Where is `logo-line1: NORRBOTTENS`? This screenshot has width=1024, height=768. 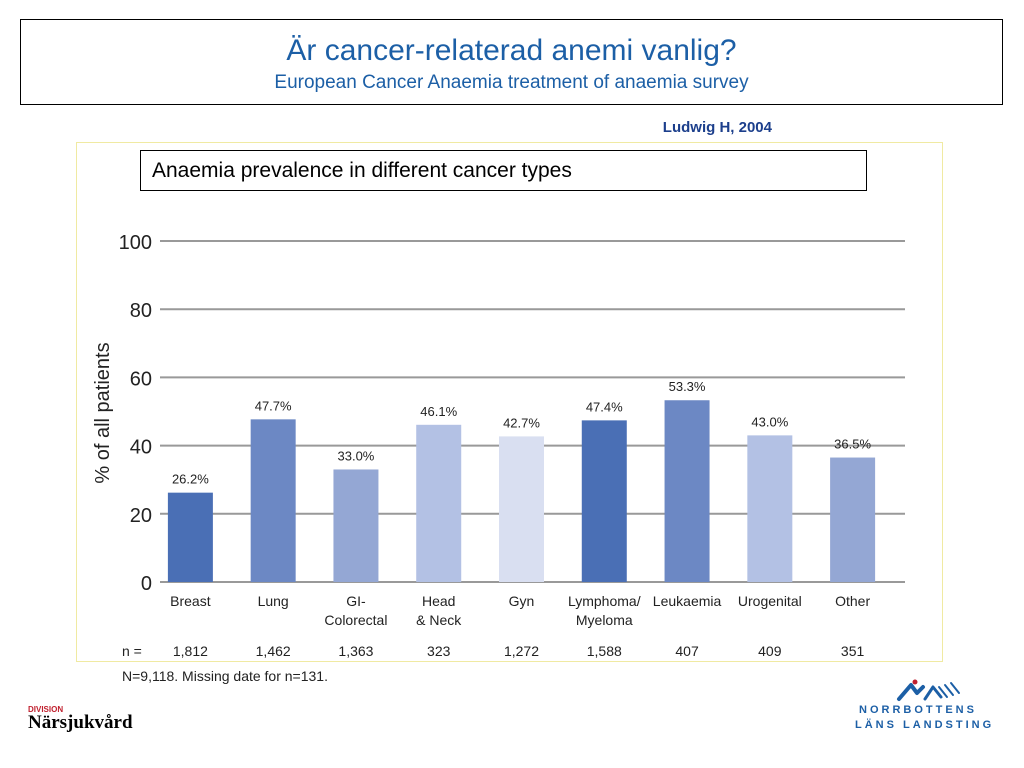
logo-line1: NORRBOTTENS is located at coordinates (918, 710).